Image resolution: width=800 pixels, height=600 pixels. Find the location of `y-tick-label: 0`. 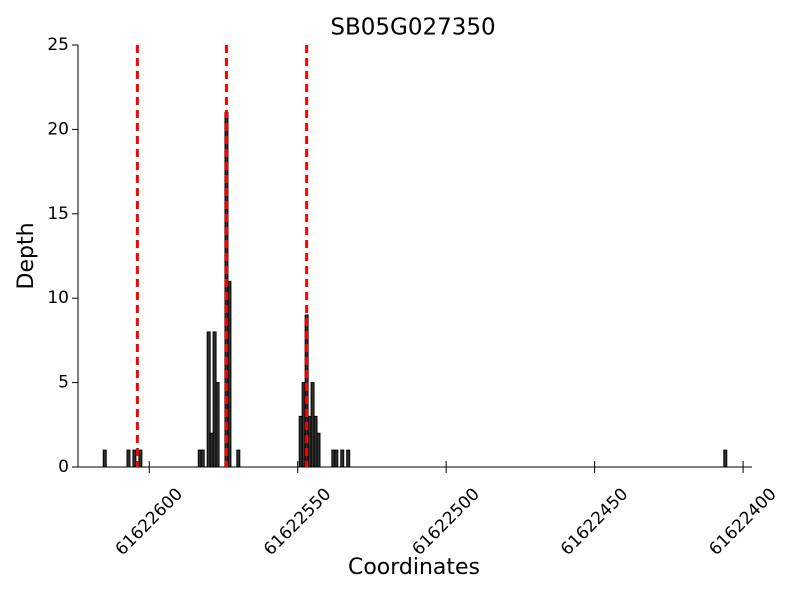

y-tick-label: 0 is located at coordinates (63, 467).